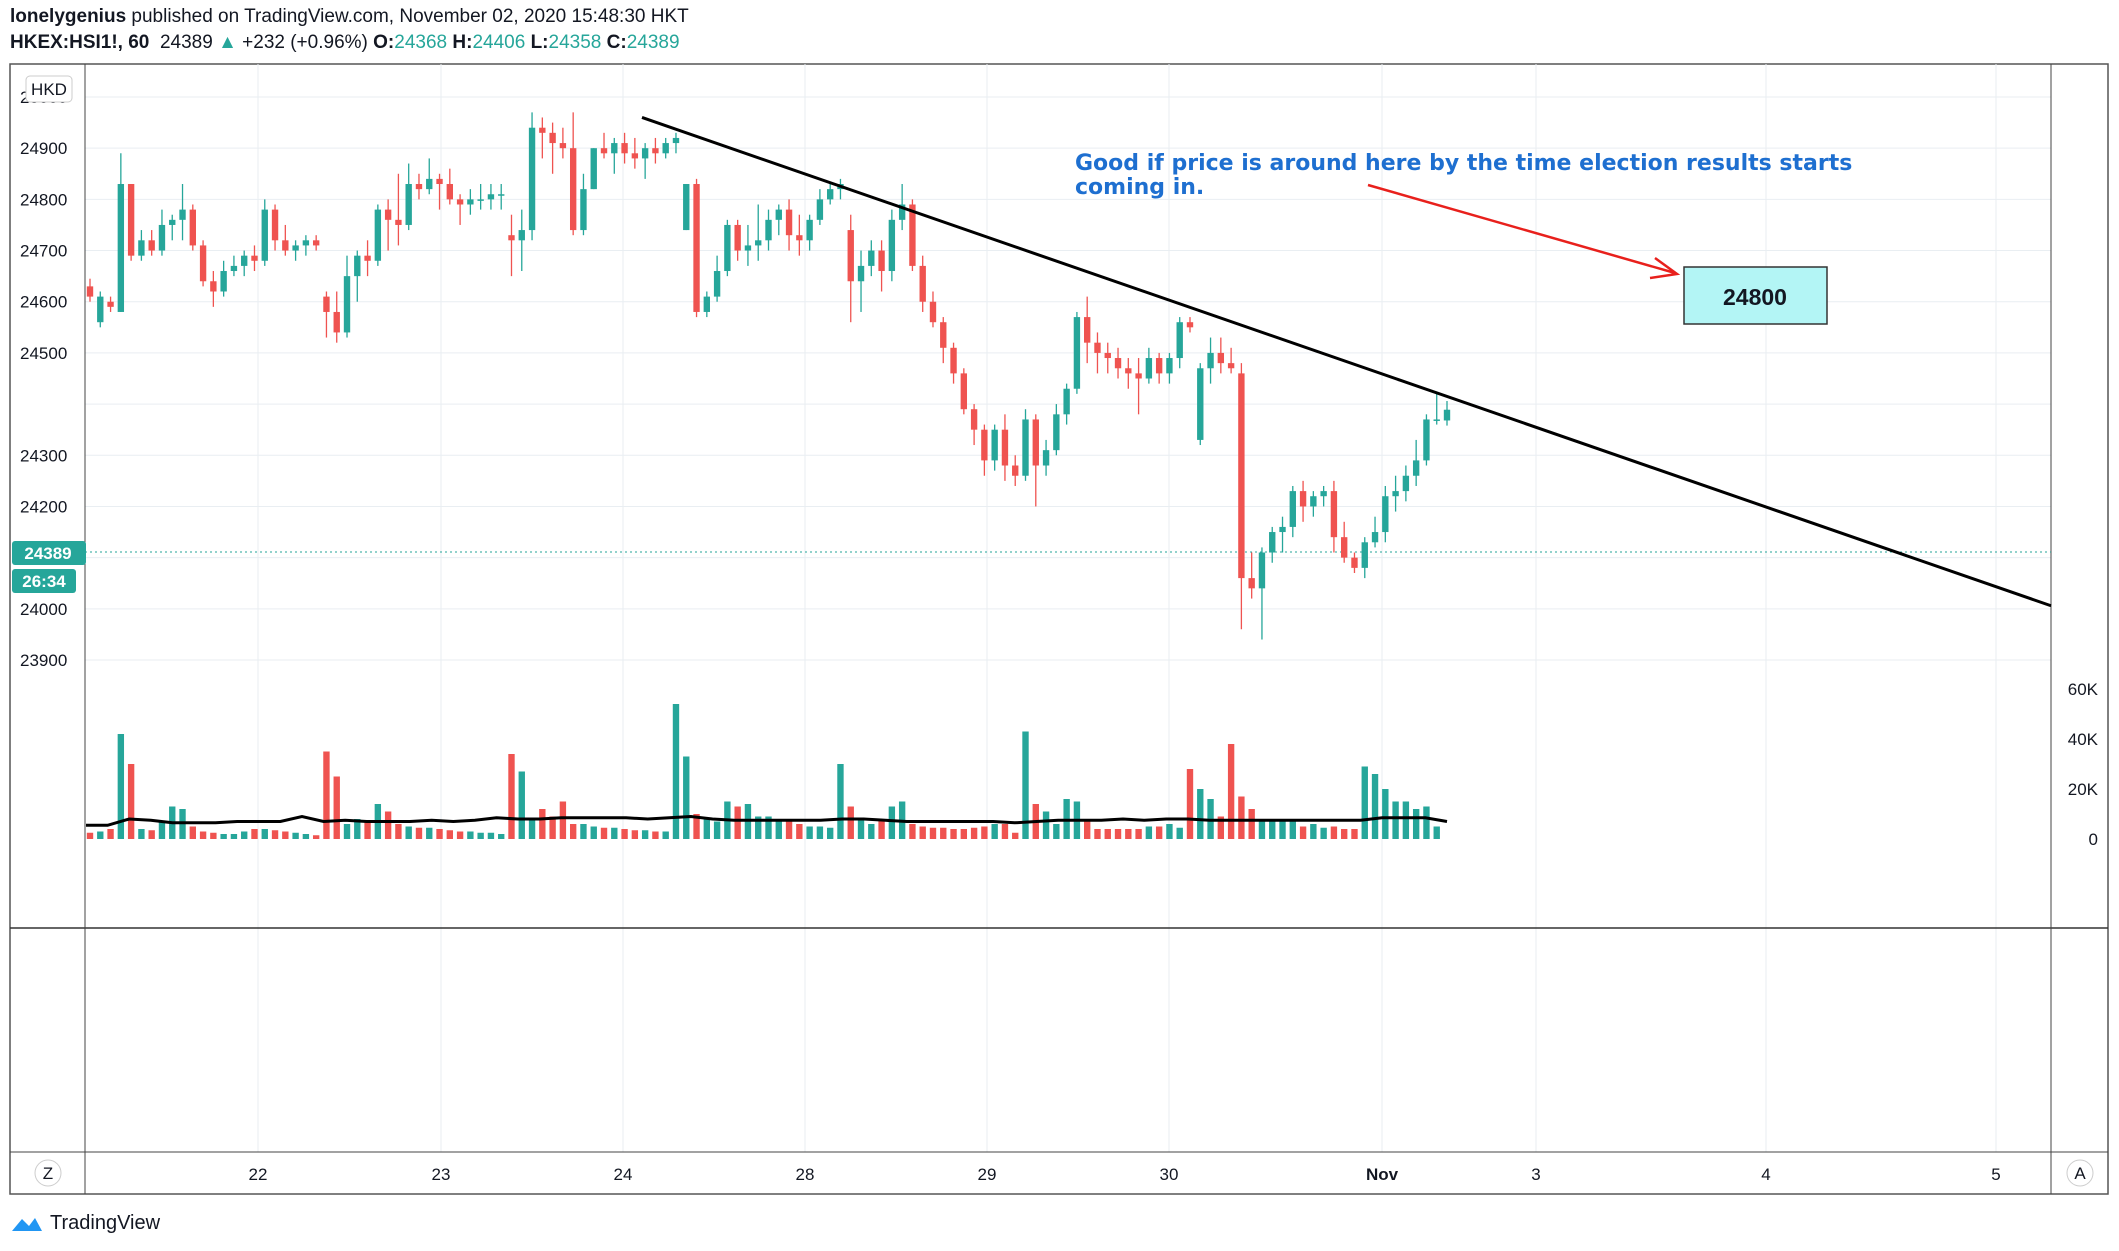  I want to click on close-value: 24389, so click(653, 42).